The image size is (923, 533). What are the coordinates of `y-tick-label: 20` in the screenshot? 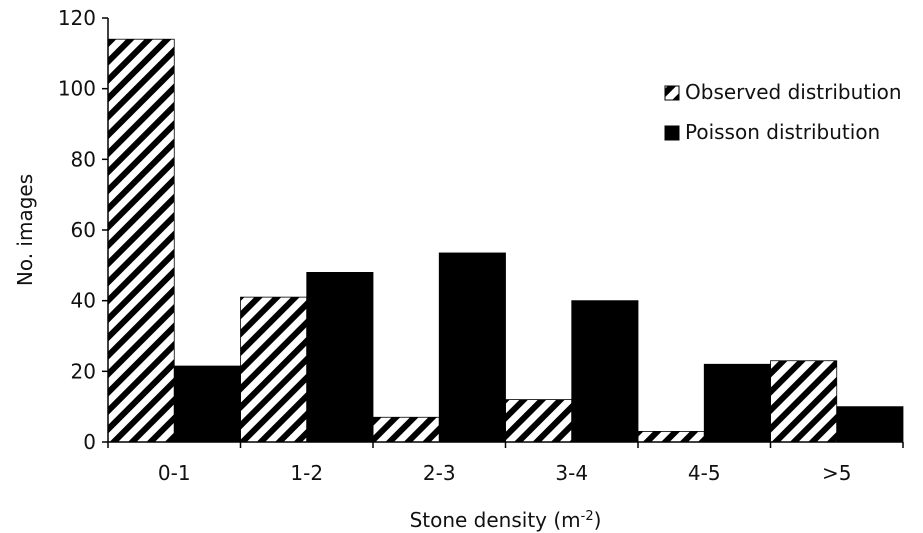 It's located at (83, 371).